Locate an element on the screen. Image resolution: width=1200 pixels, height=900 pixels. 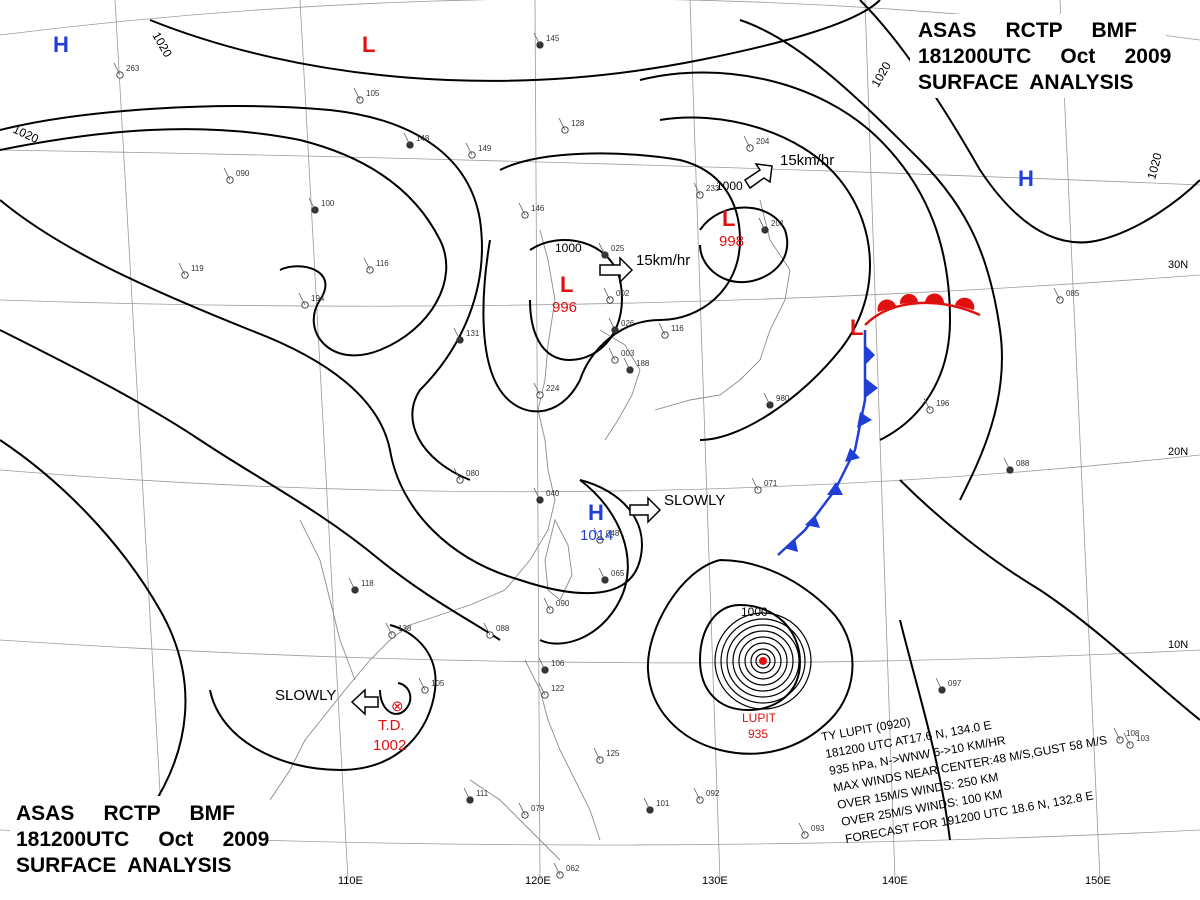
station-pressure-label: 224 is located at coordinates (553, 388).